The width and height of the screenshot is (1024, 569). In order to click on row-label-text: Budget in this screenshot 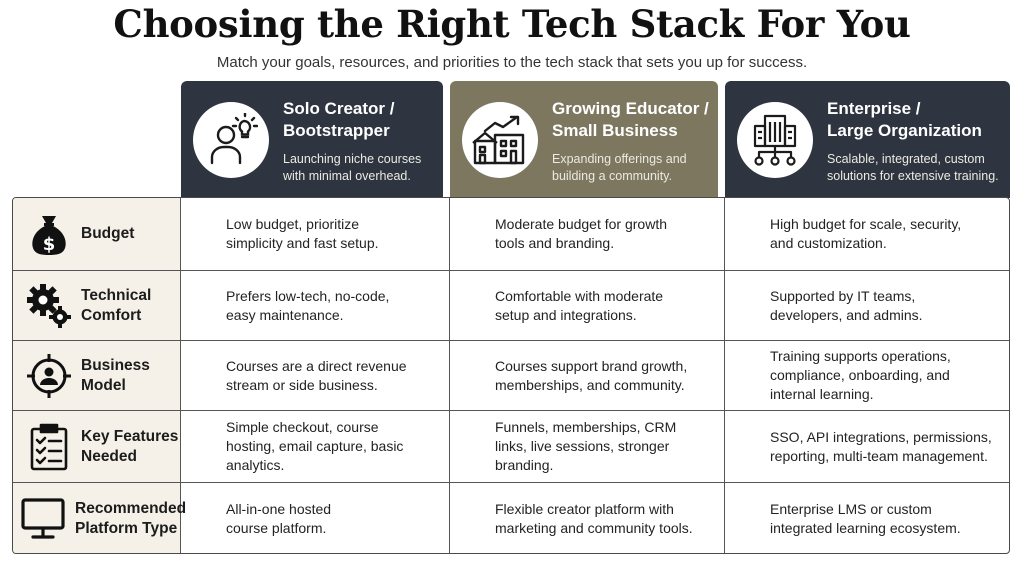, I will do `click(108, 233)`.